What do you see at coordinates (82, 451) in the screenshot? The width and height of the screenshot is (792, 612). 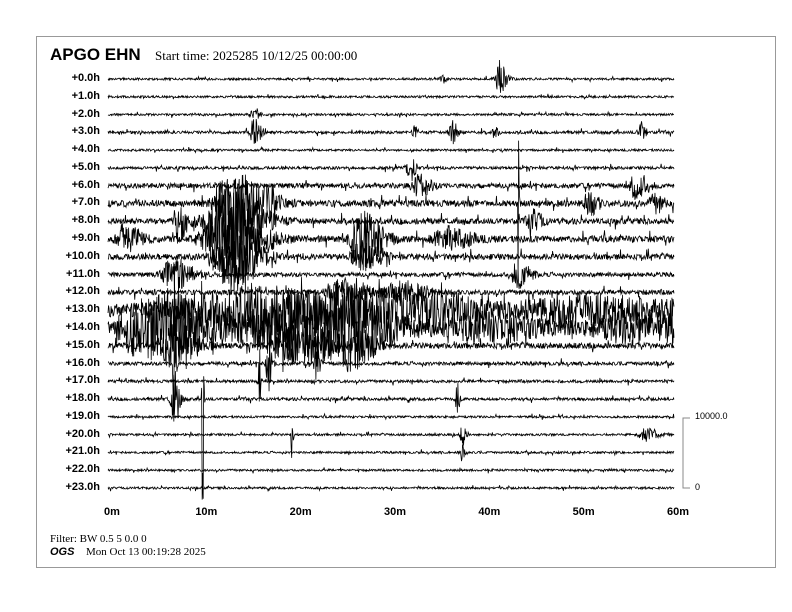 I see `row-label: +21.0h` at bounding box center [82, 451].